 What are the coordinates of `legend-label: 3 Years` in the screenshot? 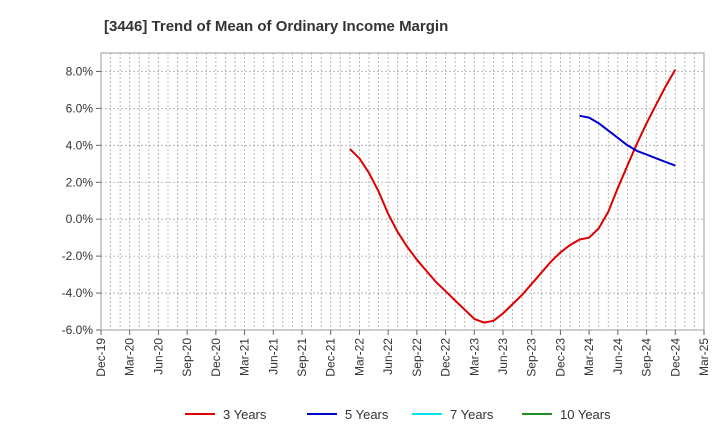 It's located at (245, 414).